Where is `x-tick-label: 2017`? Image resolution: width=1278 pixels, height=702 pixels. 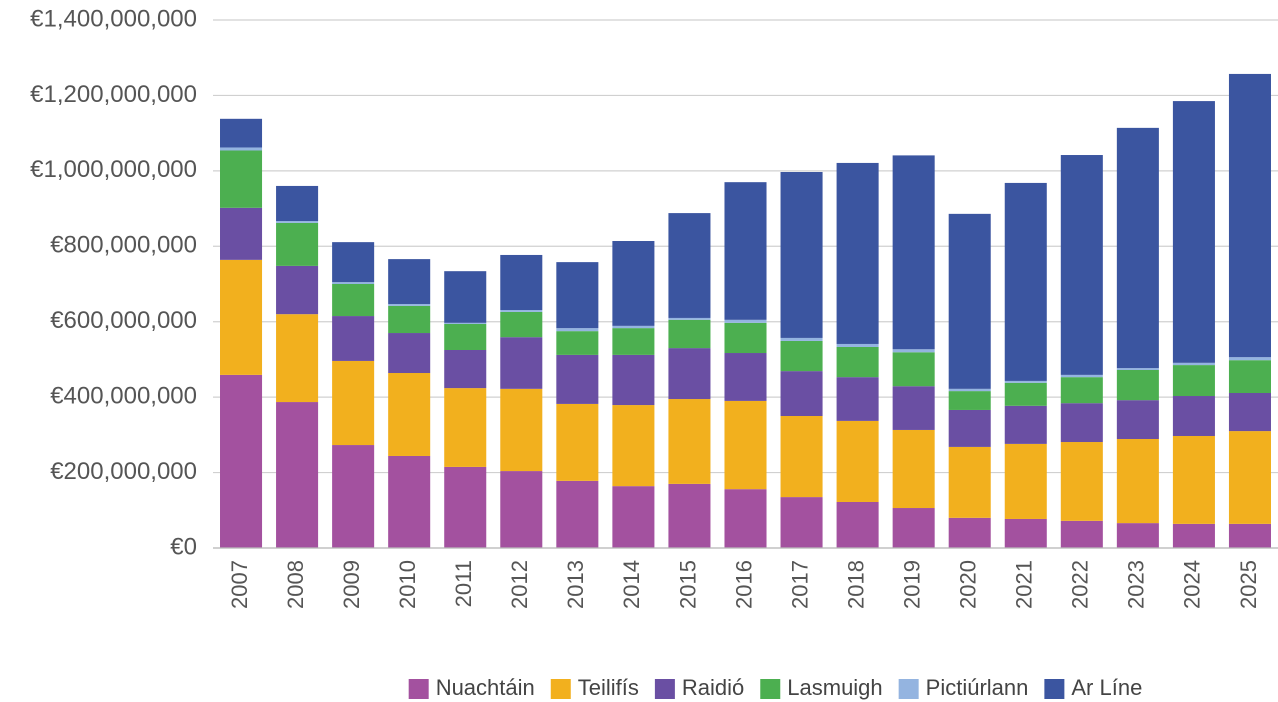
x-tick-label: 2017 is located at coordinates (799, 584).